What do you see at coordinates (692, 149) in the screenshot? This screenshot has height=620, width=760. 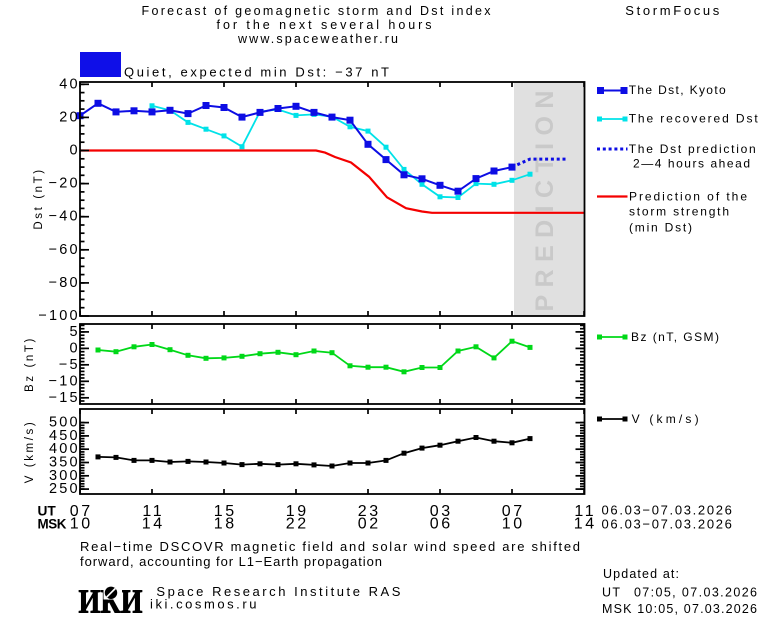 I see `svg-text: The Dst prediction` at bounding box center [692, 149].